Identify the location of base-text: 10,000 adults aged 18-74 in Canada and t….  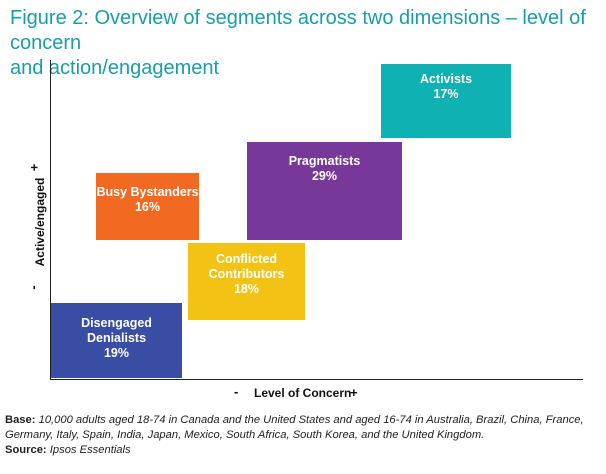
(294, 427).